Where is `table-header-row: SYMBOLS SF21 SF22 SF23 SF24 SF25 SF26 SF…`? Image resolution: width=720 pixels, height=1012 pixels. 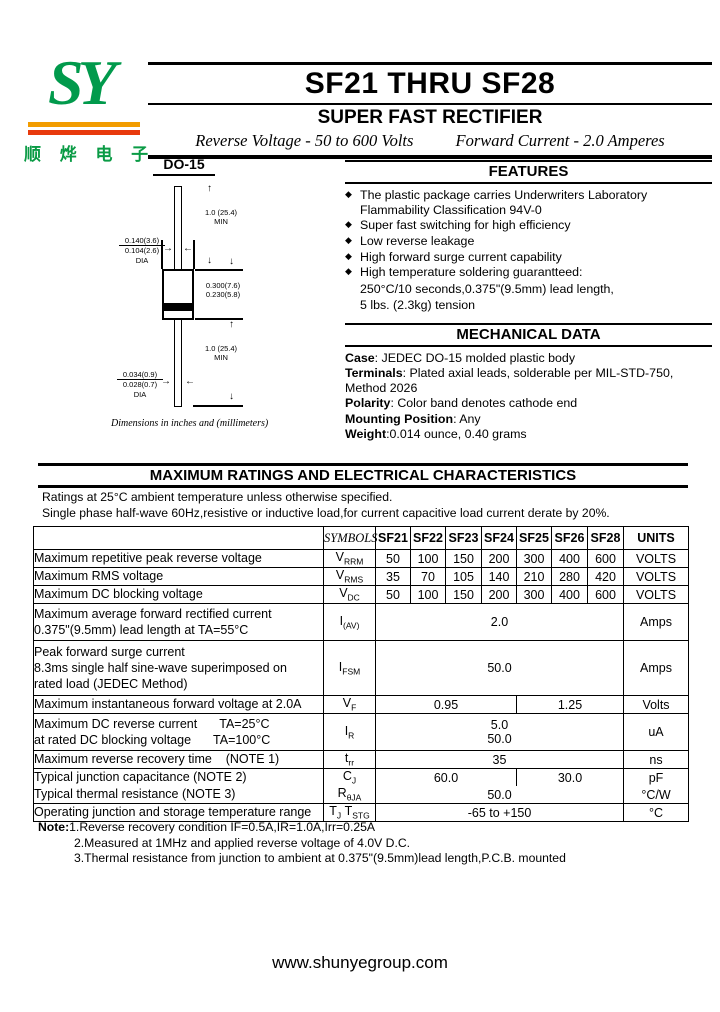 table-header-row: SYMBOLS SF21 SF22 SF23 SF24 SF25 SF26 SF… is located at coordinates (361, 538).